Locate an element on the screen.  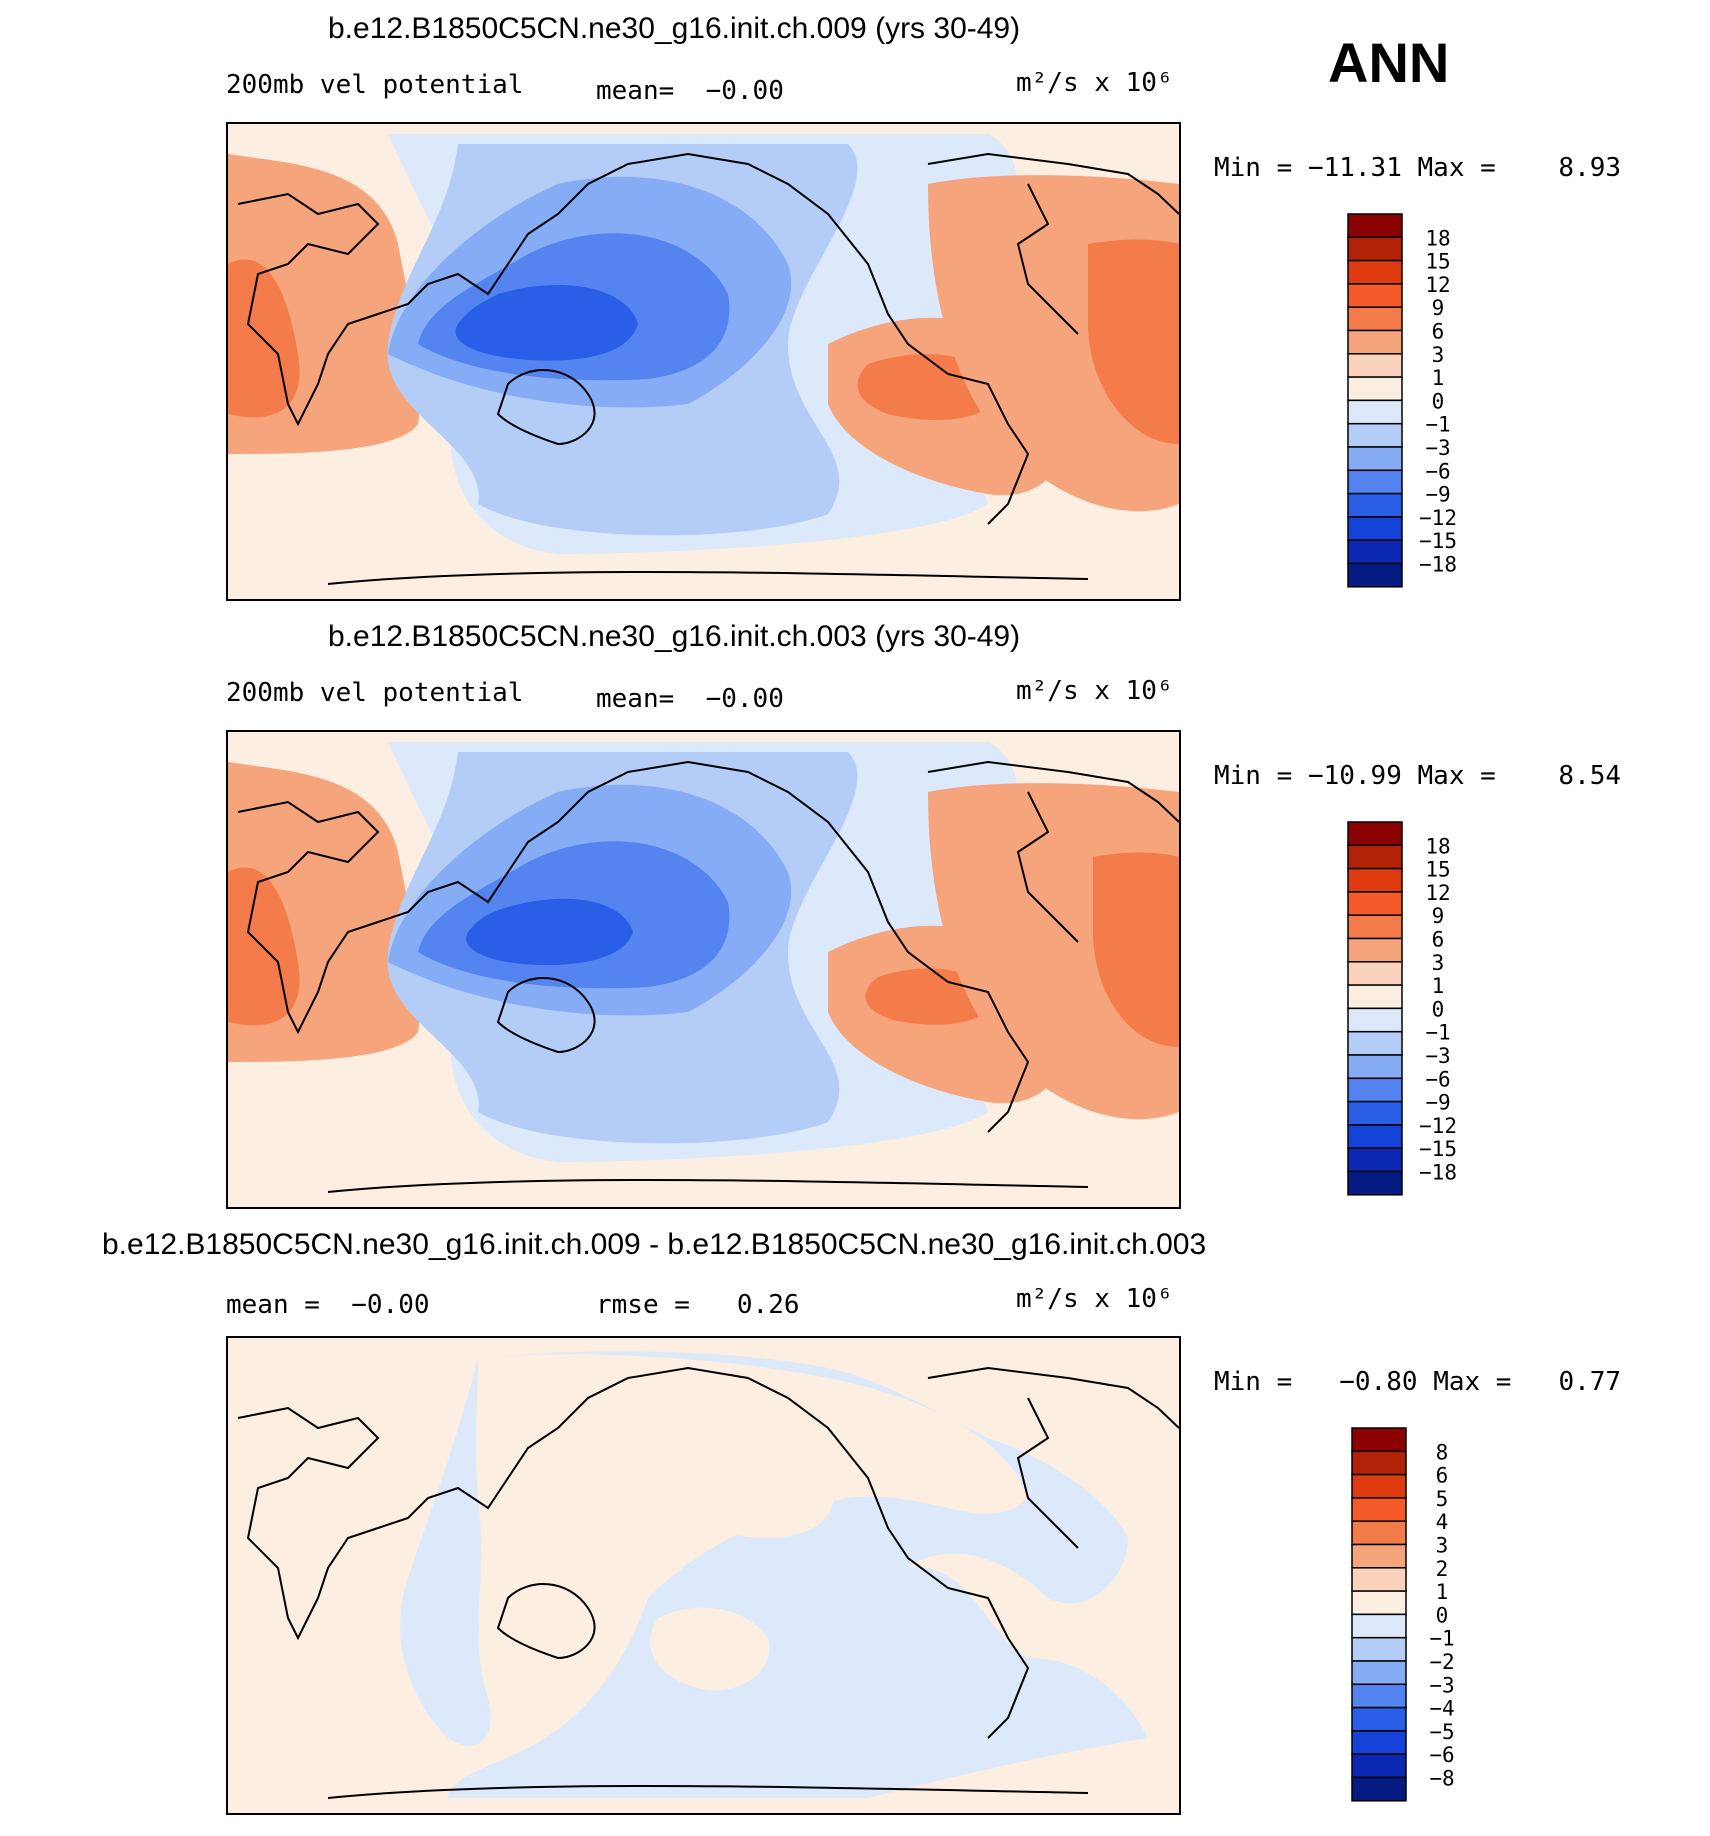
panel-2-mean-label: mean= is located at coordinates (635, 699).